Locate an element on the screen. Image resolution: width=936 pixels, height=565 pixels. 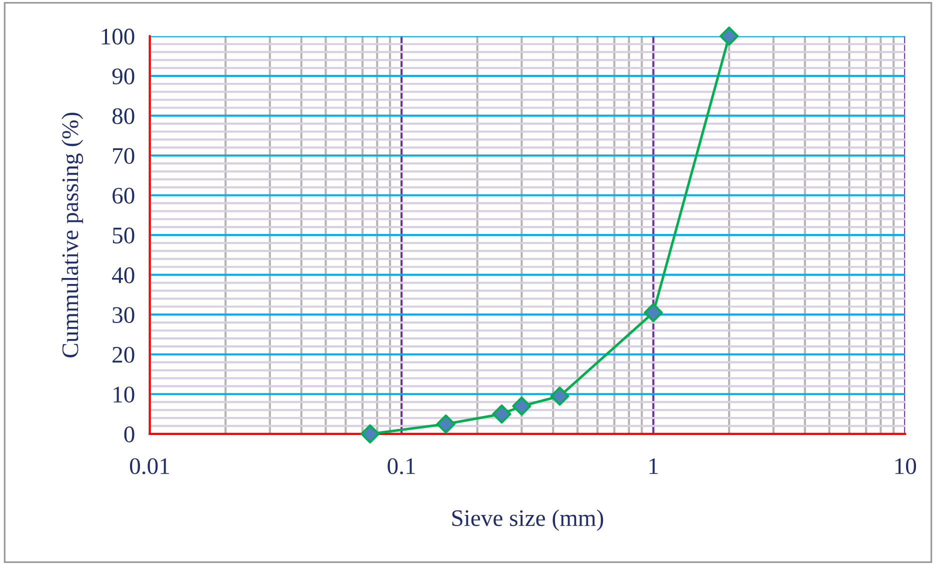
y-tick-label: 0 is located at coordinates (129, 434).